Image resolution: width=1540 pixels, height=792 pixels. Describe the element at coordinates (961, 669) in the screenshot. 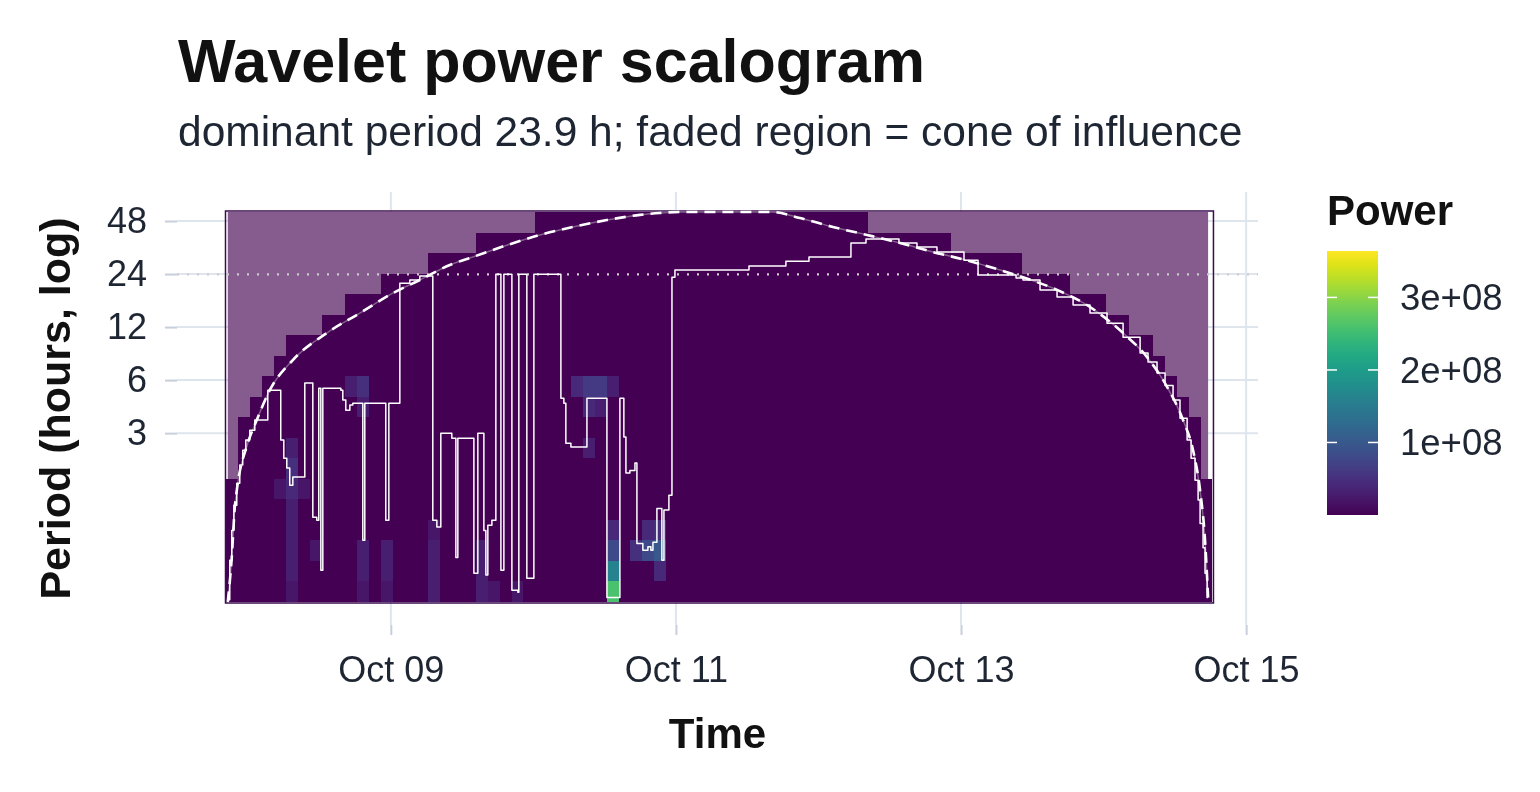

I see `x-tick-label: Oct 13` at that location.